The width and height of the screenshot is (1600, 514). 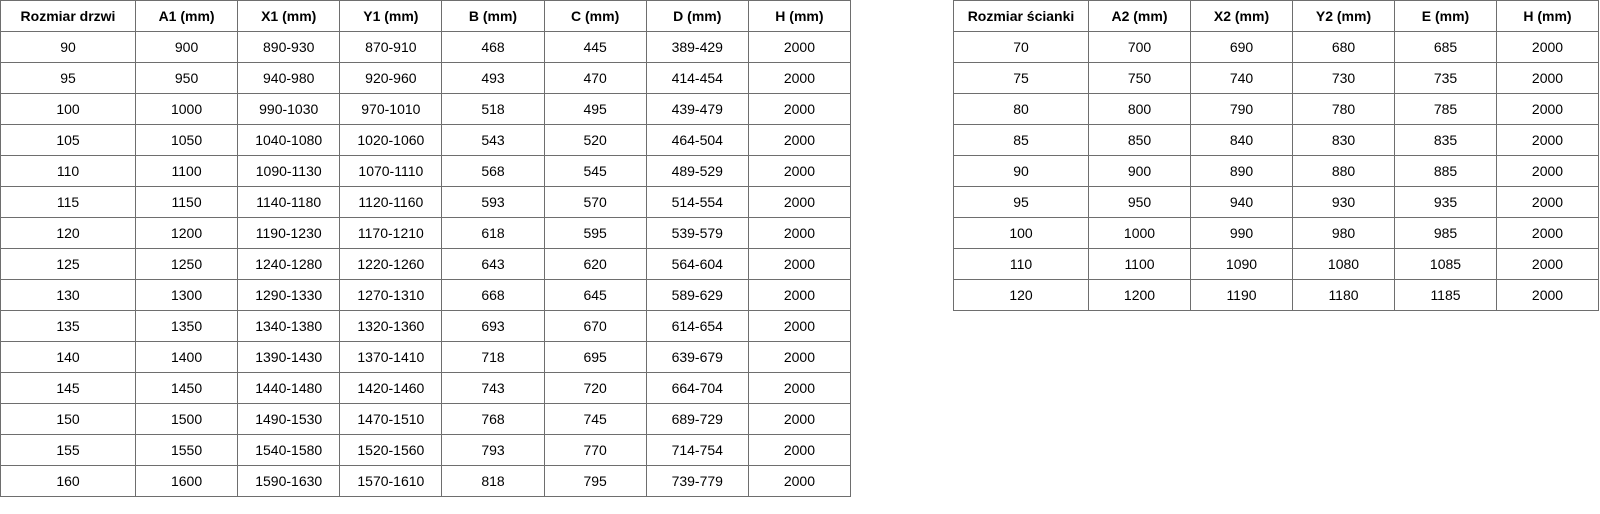 What do you see at coordinates (697, 16) in the screenshot?
I see `column-header: D (mm)` at bounding box center [697, 16].